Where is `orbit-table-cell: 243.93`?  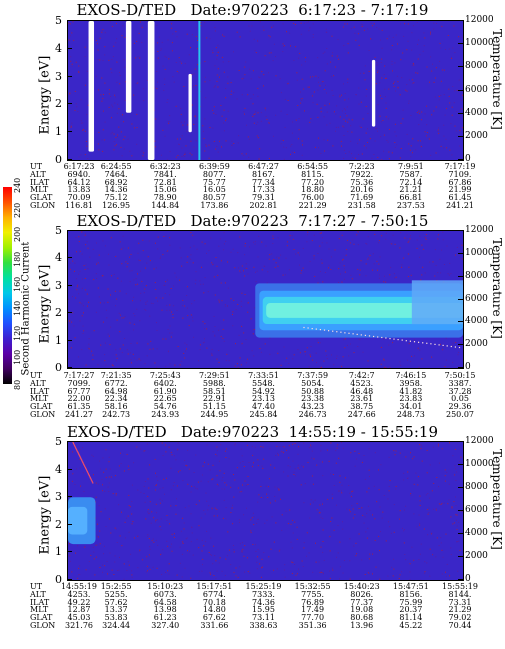 orbit-table-cell: 243.93 is located at coordinates (165, 414).